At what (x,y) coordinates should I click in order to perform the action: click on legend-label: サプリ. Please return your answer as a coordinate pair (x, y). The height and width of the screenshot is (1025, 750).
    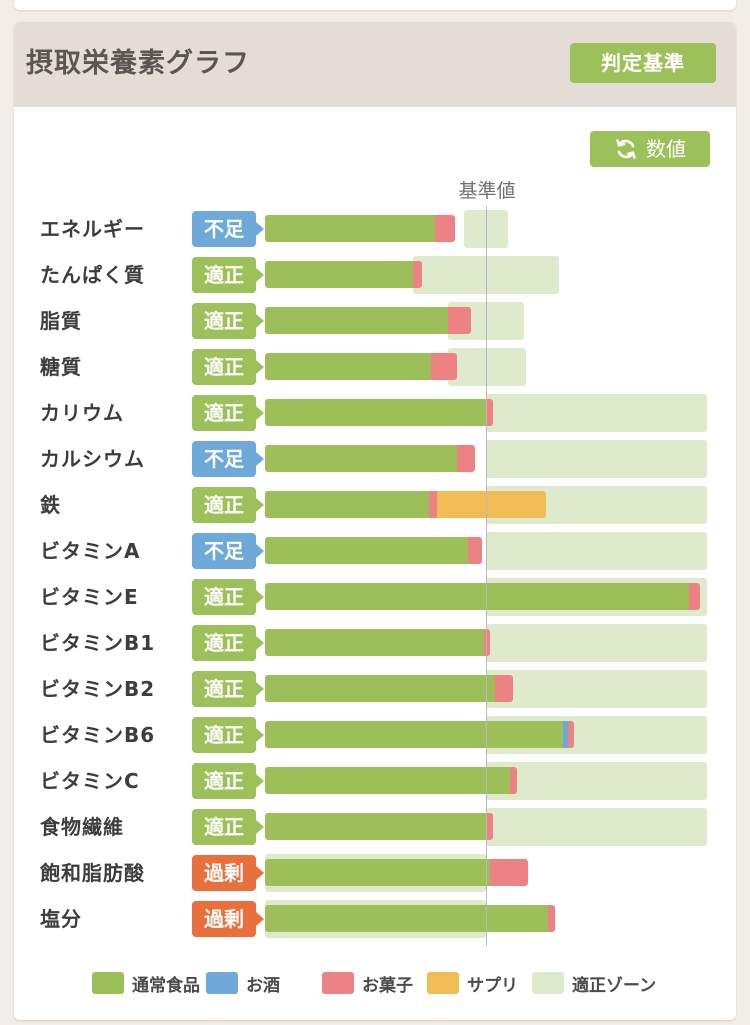
    Looking at the image, I should click on (492, 985).